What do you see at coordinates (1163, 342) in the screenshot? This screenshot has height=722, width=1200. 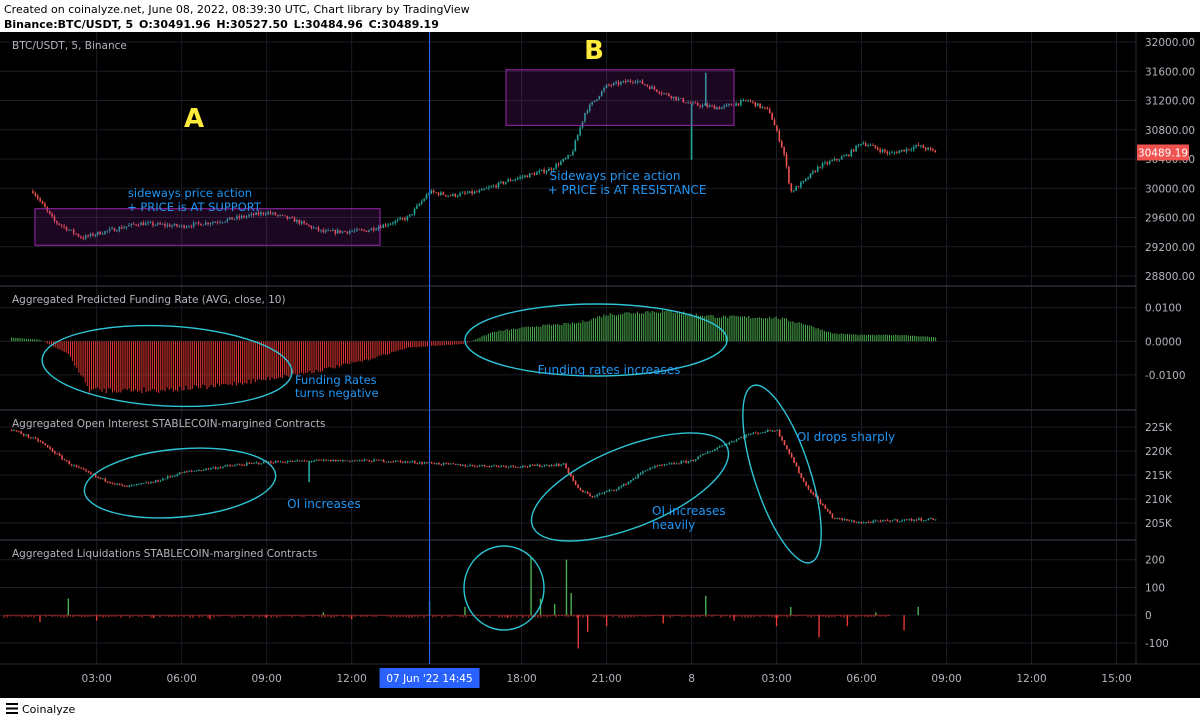 I see `price-tick-label: 0.0000` at bounding box center [1163, 342].